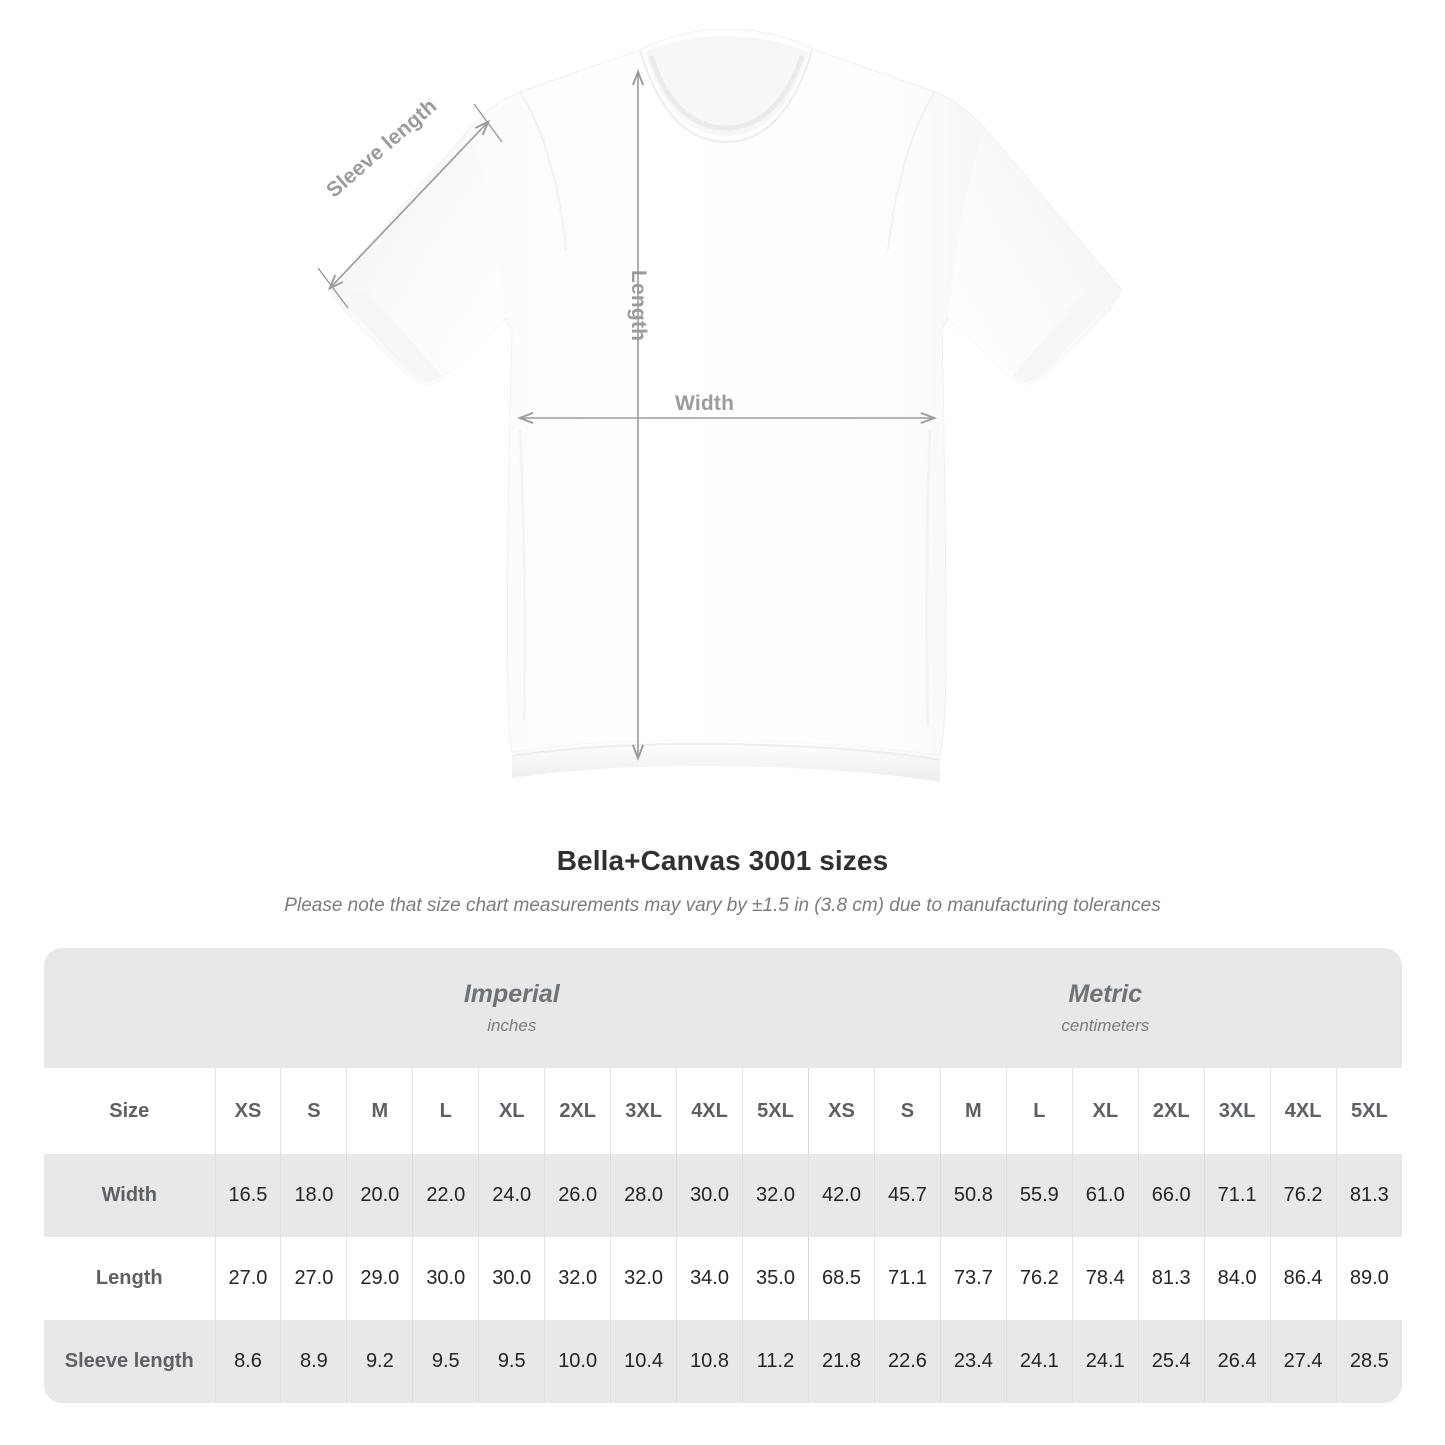 The image size is (1445, 1445). Describe the element at coordinates (973, 1195) in the screenshot. I see `measurement-cell: 50.8` at that location.